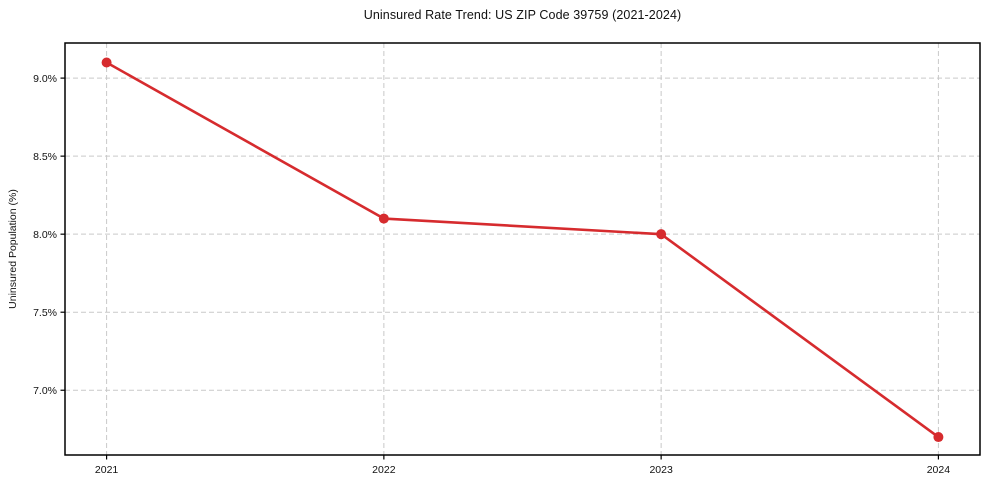 The width and height of the screenshot is (989, 490). Describe the element at coordinates (383, 218) in the screenshot. I see `data-point-2022` at that location.